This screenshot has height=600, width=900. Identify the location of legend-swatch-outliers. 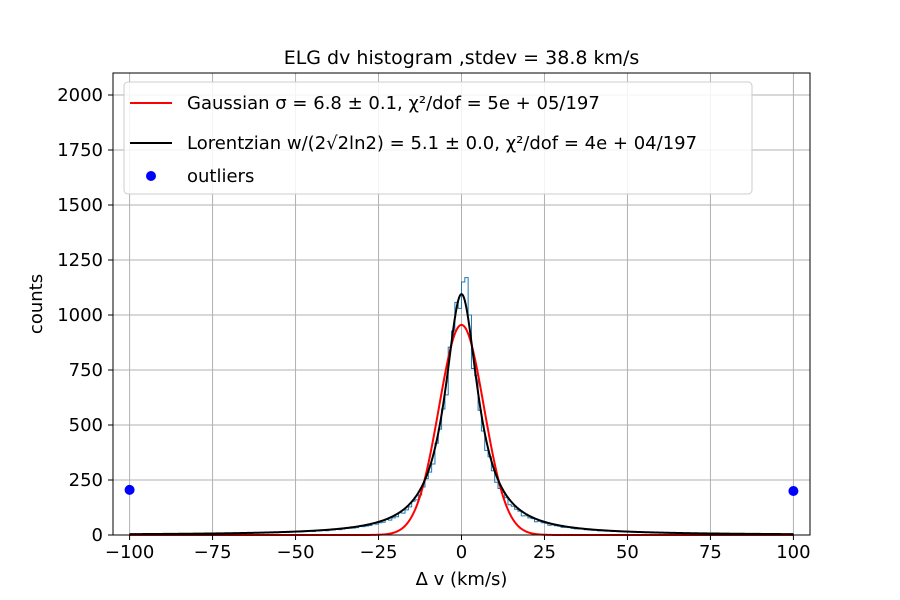
(151, 176).